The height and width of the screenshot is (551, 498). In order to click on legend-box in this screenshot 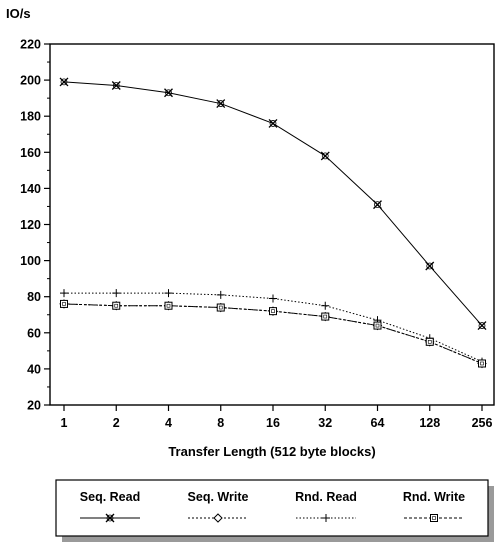, I will do `click(272, 508)`.